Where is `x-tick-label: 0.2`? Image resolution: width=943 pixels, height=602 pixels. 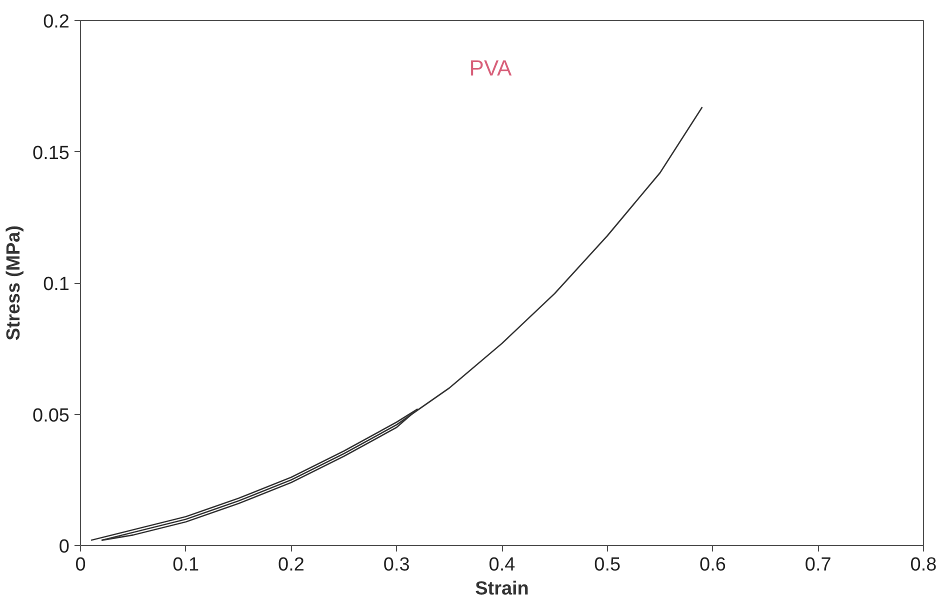
x-tick-label: 0.2 is located at coordinates (291, 565).